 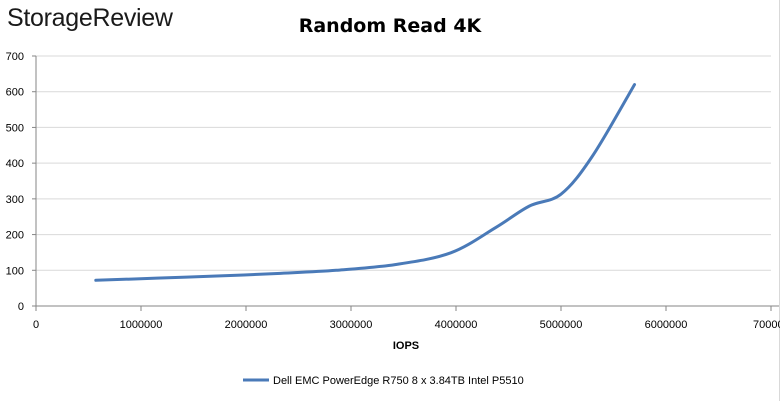 What do you see at coordinates (15, 128) in the screenshot?
I see `y-tick-label: 500` at bounding box center [15, 128].